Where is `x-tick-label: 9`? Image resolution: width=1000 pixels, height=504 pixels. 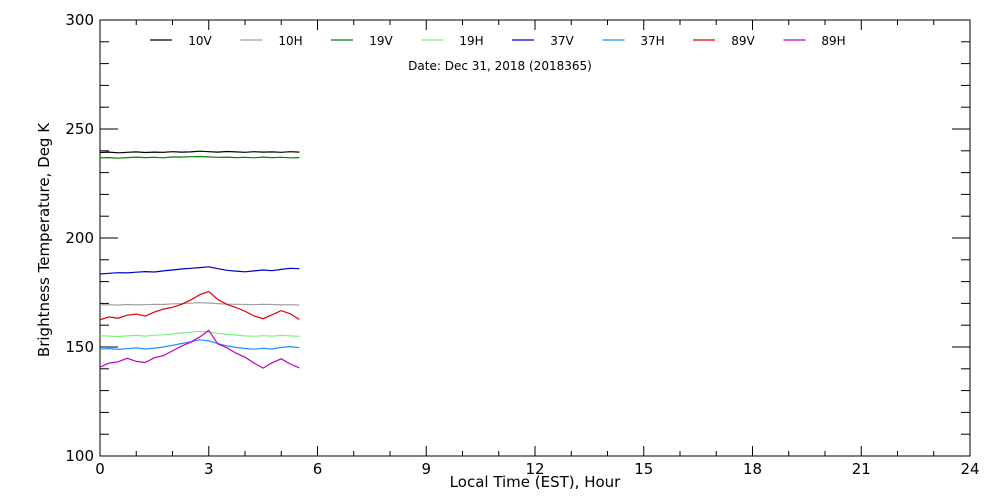
x-tick-label: 9 is located at coordinates (426, 469).